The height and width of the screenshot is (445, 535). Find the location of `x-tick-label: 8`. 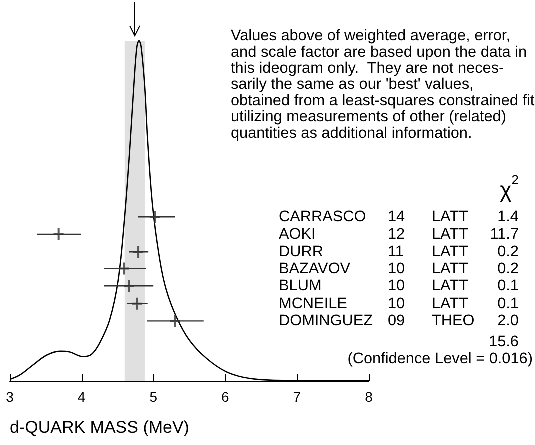

x-tick-label: 8 is located at coordinates (369, 397).